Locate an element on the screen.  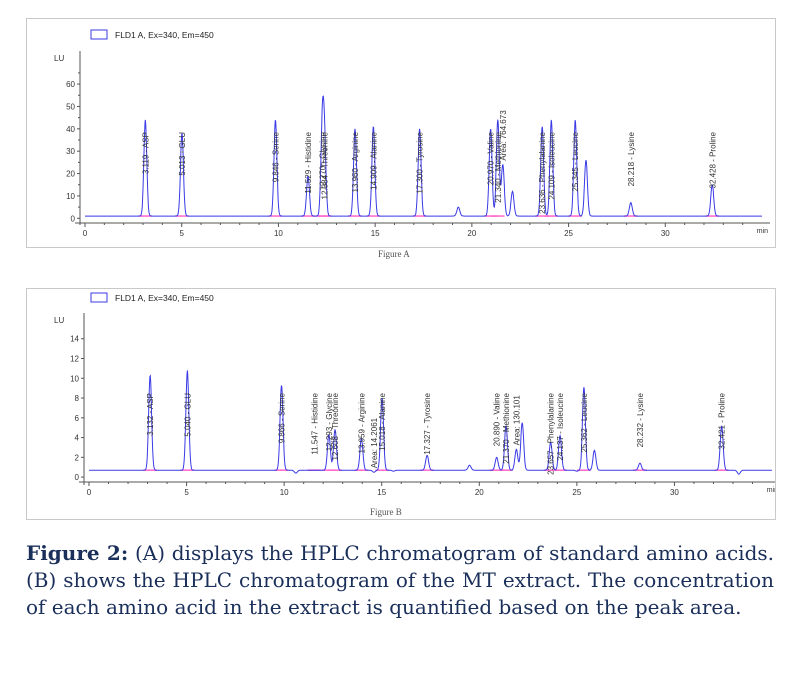
y-tick-label: 50 is located at coordinates (70, 106).